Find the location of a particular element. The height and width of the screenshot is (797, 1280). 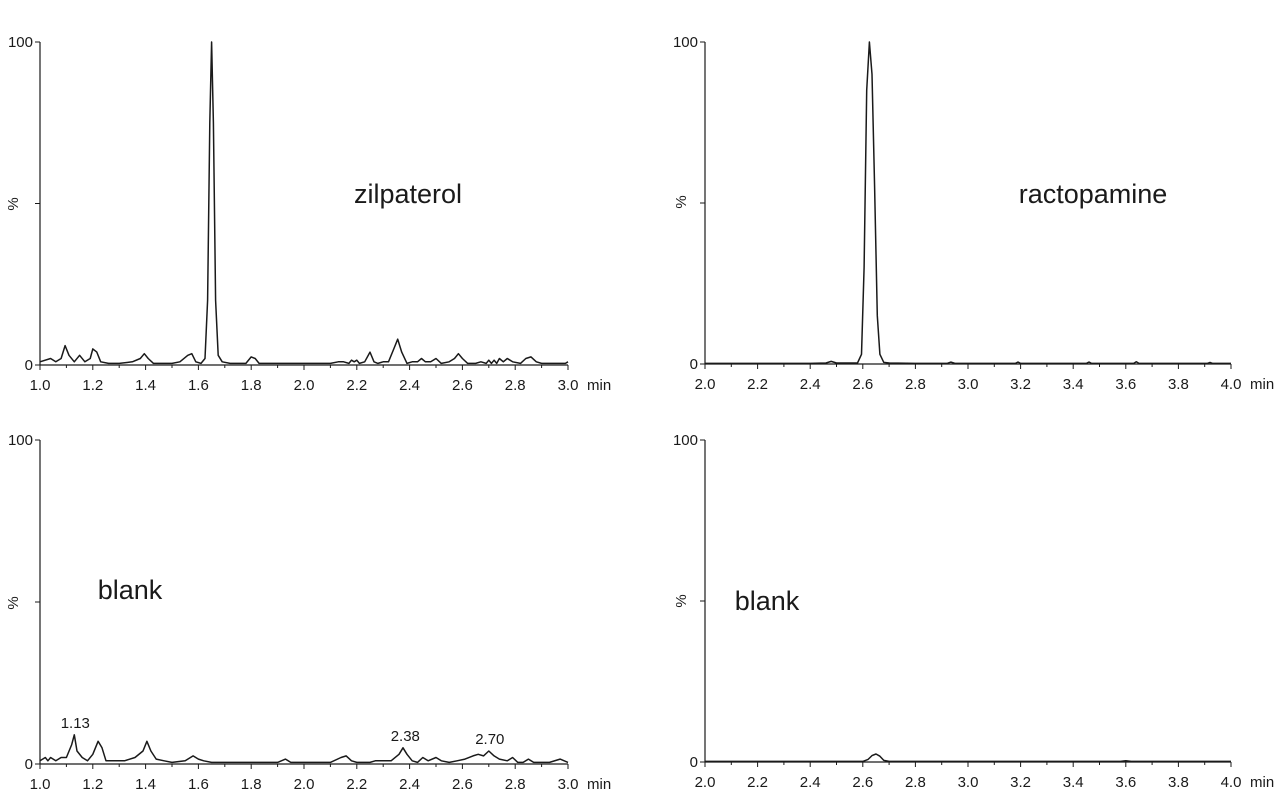

peak-retention-time-label: 2.70 is located at coordinates (489, 739).